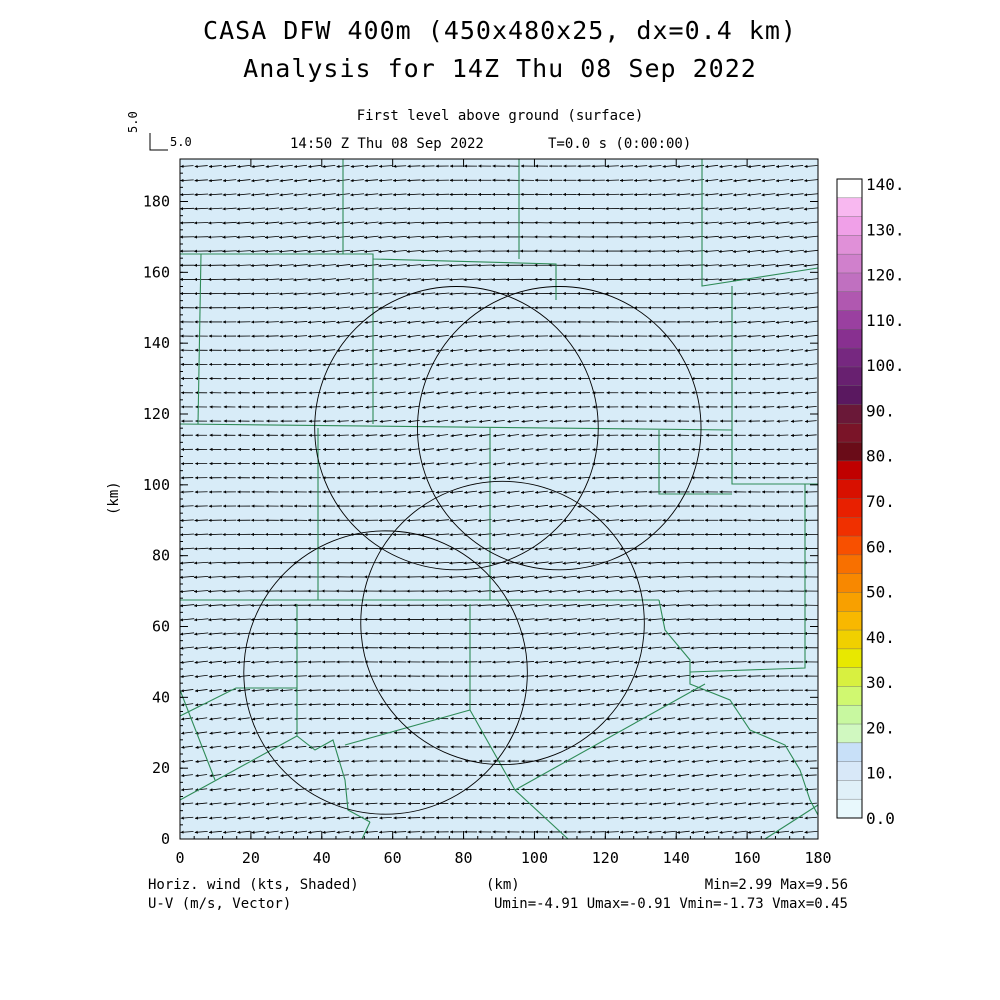 This screenshot has height=1000, width=1000. Describe the element at coordinates (158, 142) in the screenshot. I see `reference-vector` at that location.